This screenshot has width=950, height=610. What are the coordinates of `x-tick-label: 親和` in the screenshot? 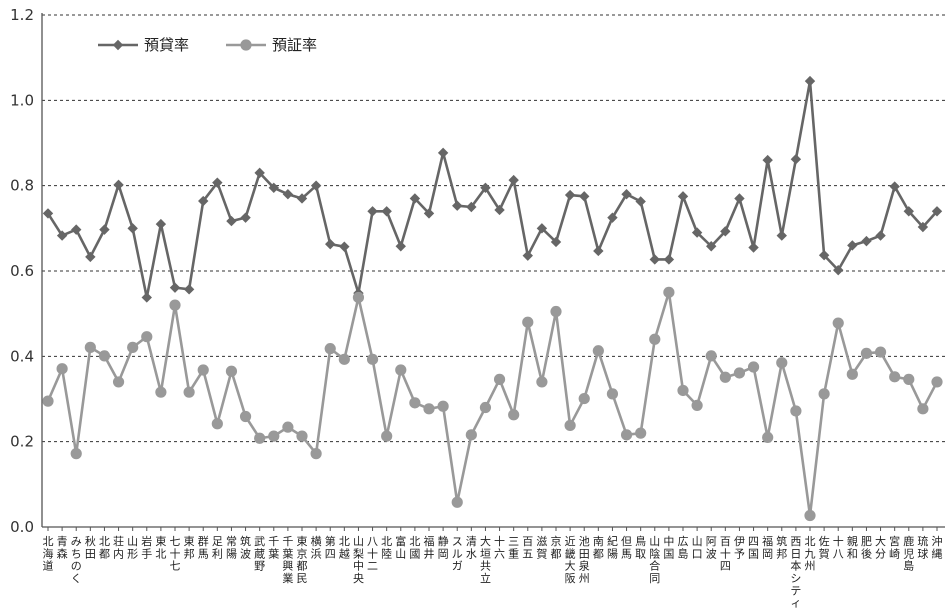 It's located at (852, 547).